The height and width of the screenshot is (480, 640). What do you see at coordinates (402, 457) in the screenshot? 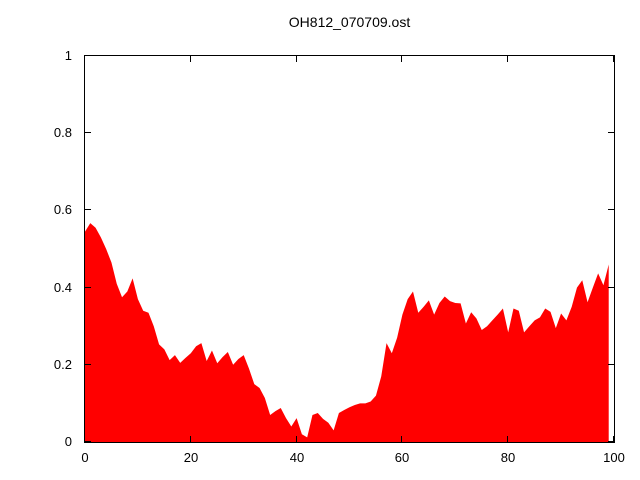
I see `x-tick-label: 60` at bounding box center [402, 457].